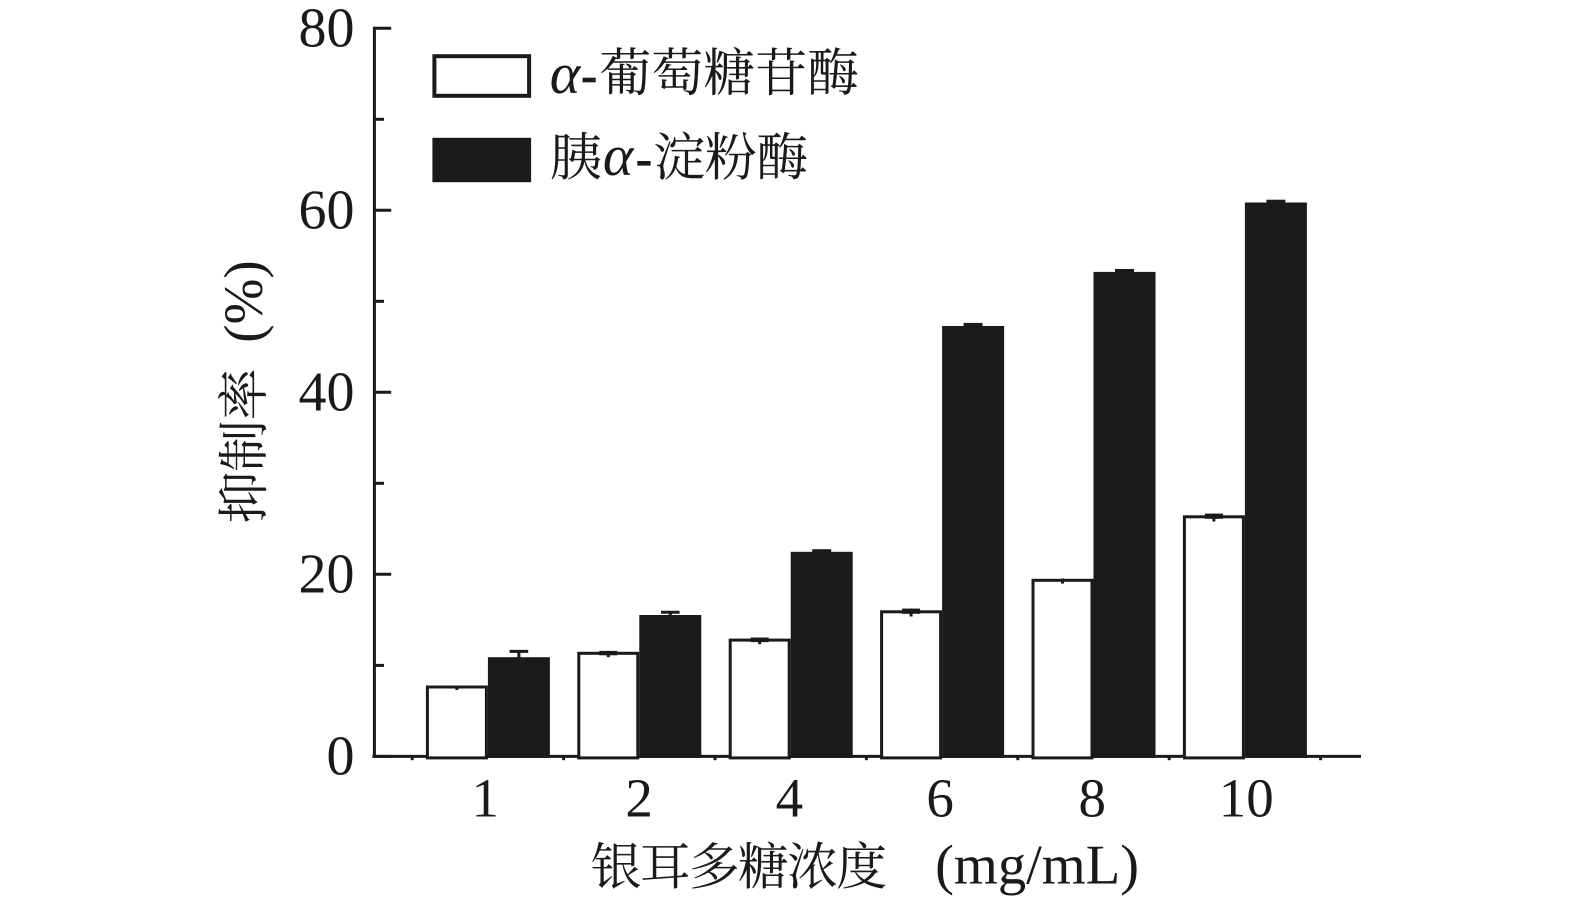 The height and width of the screenshot is (902, 1575). I want to click on svg-text: 80, so click(327, 30).